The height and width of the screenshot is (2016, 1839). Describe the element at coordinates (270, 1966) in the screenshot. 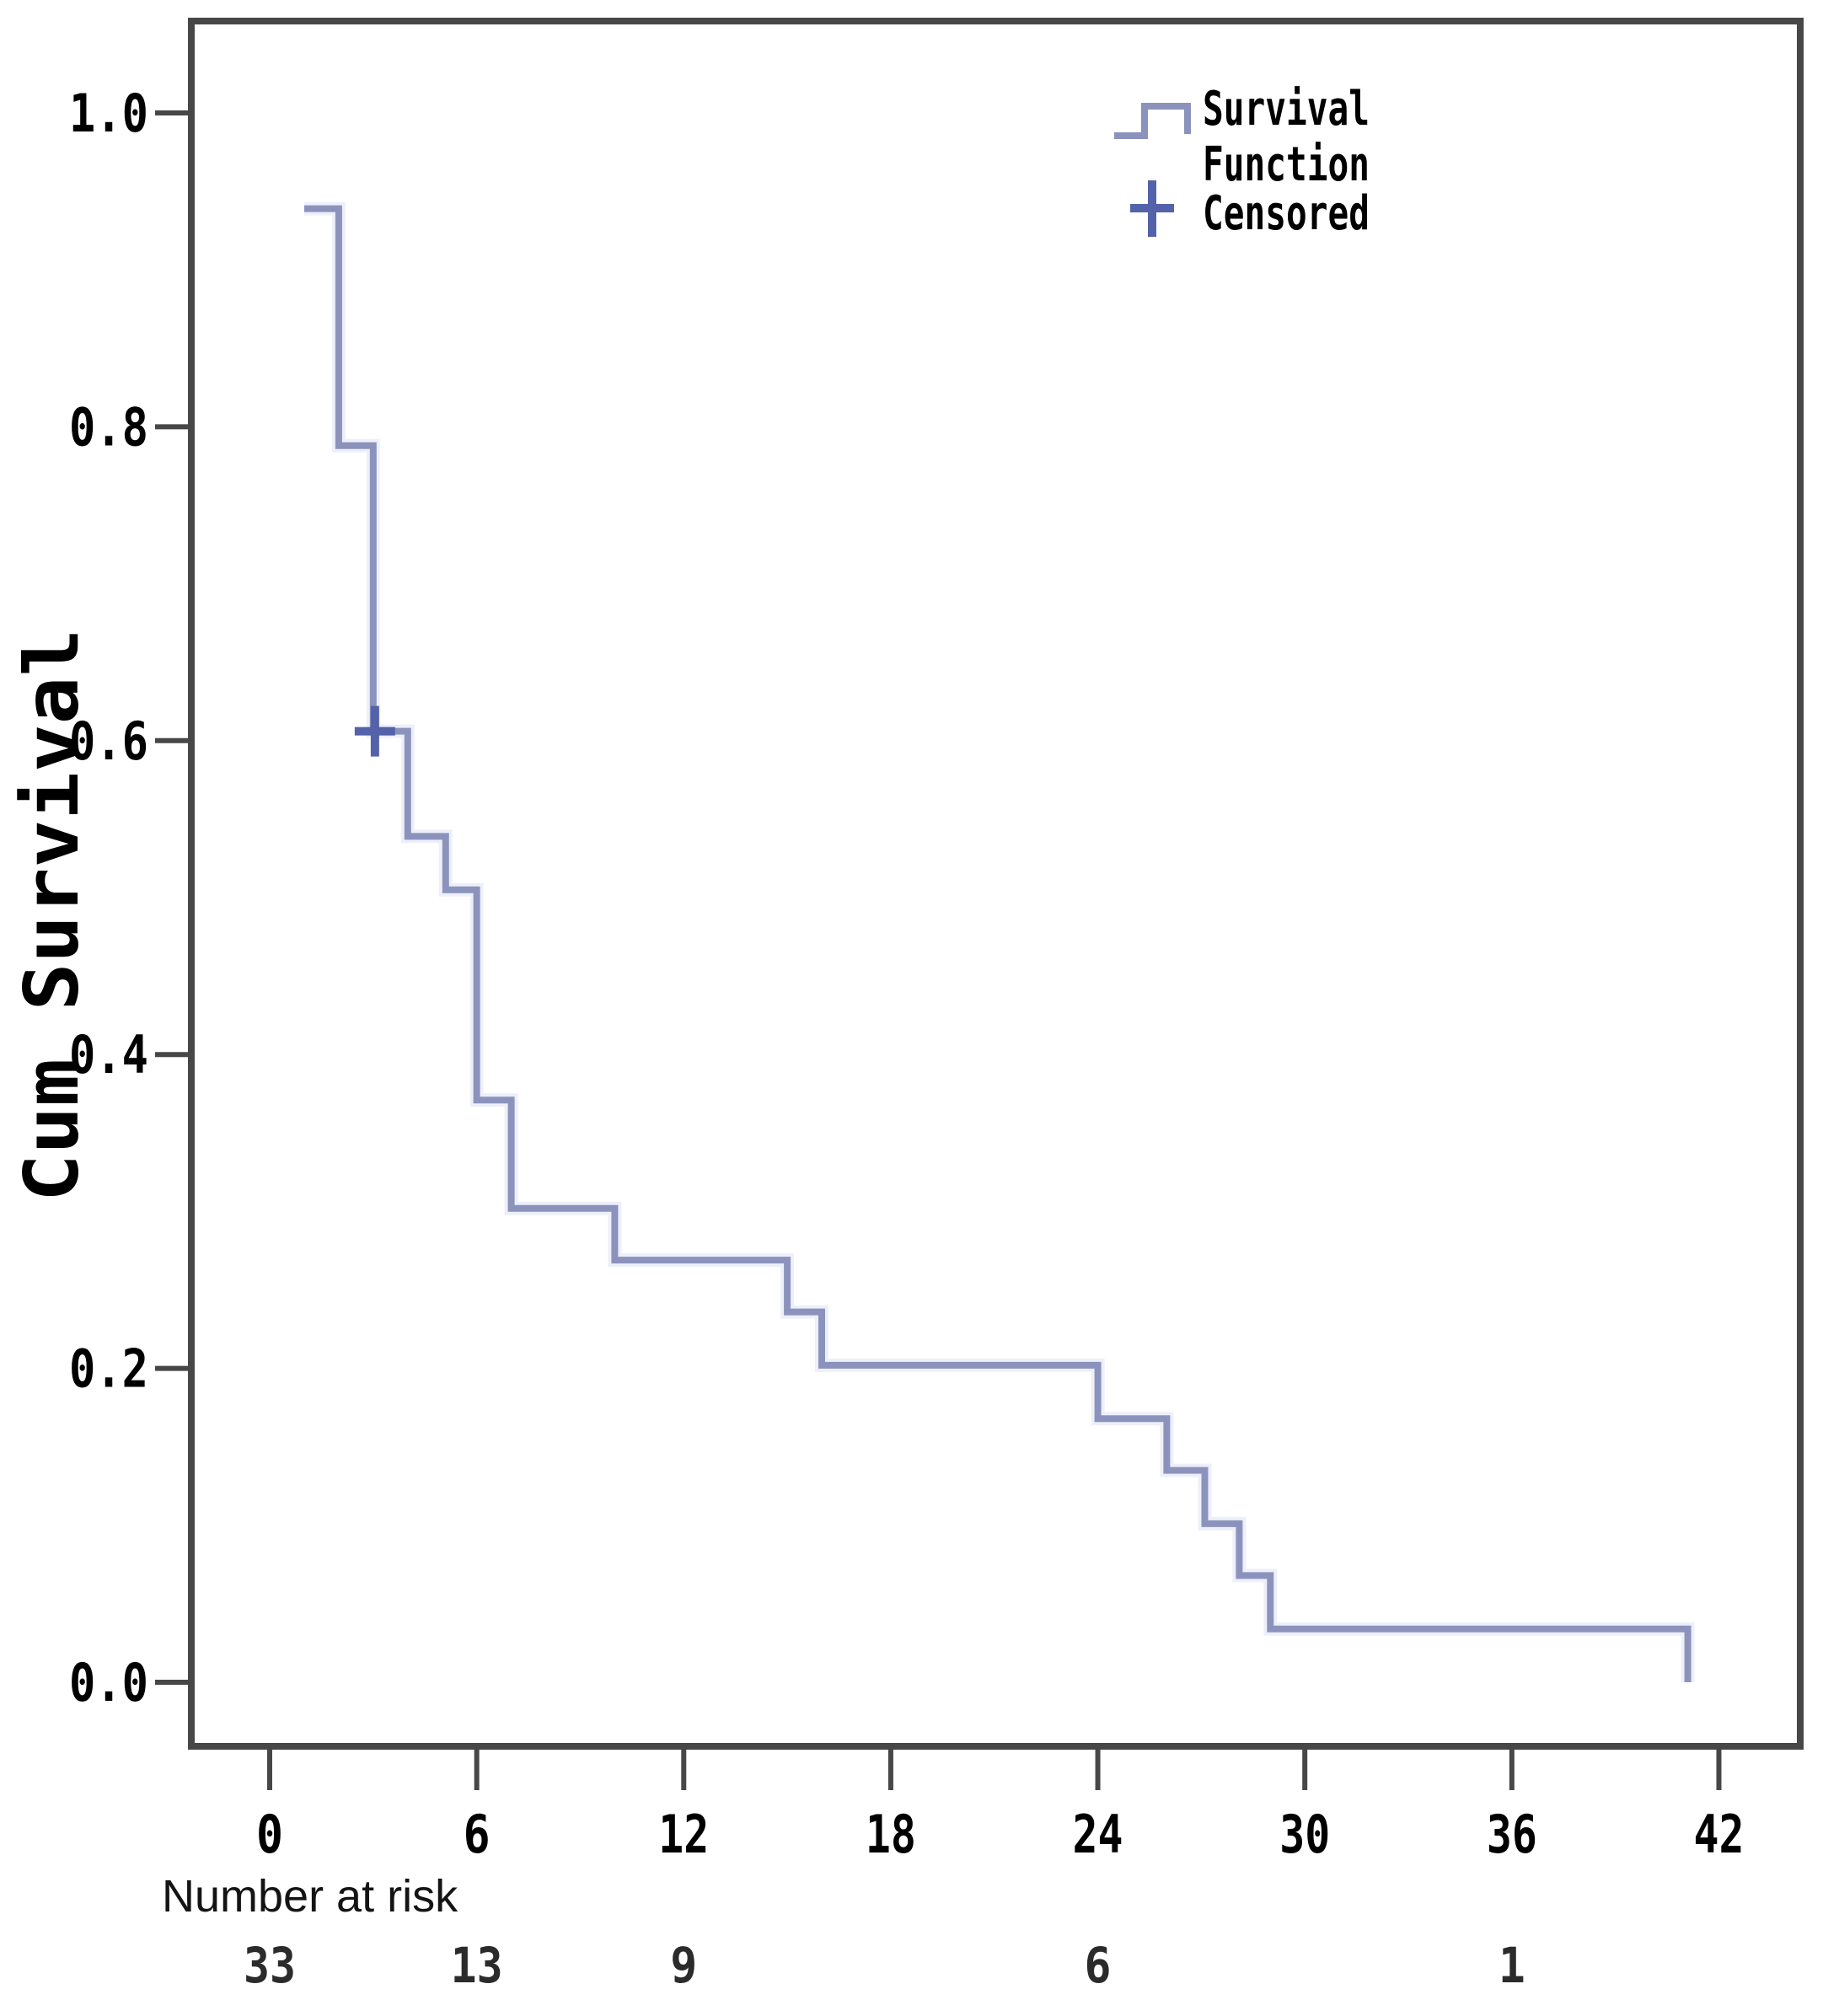

I see `risk-count: 33` at that location.